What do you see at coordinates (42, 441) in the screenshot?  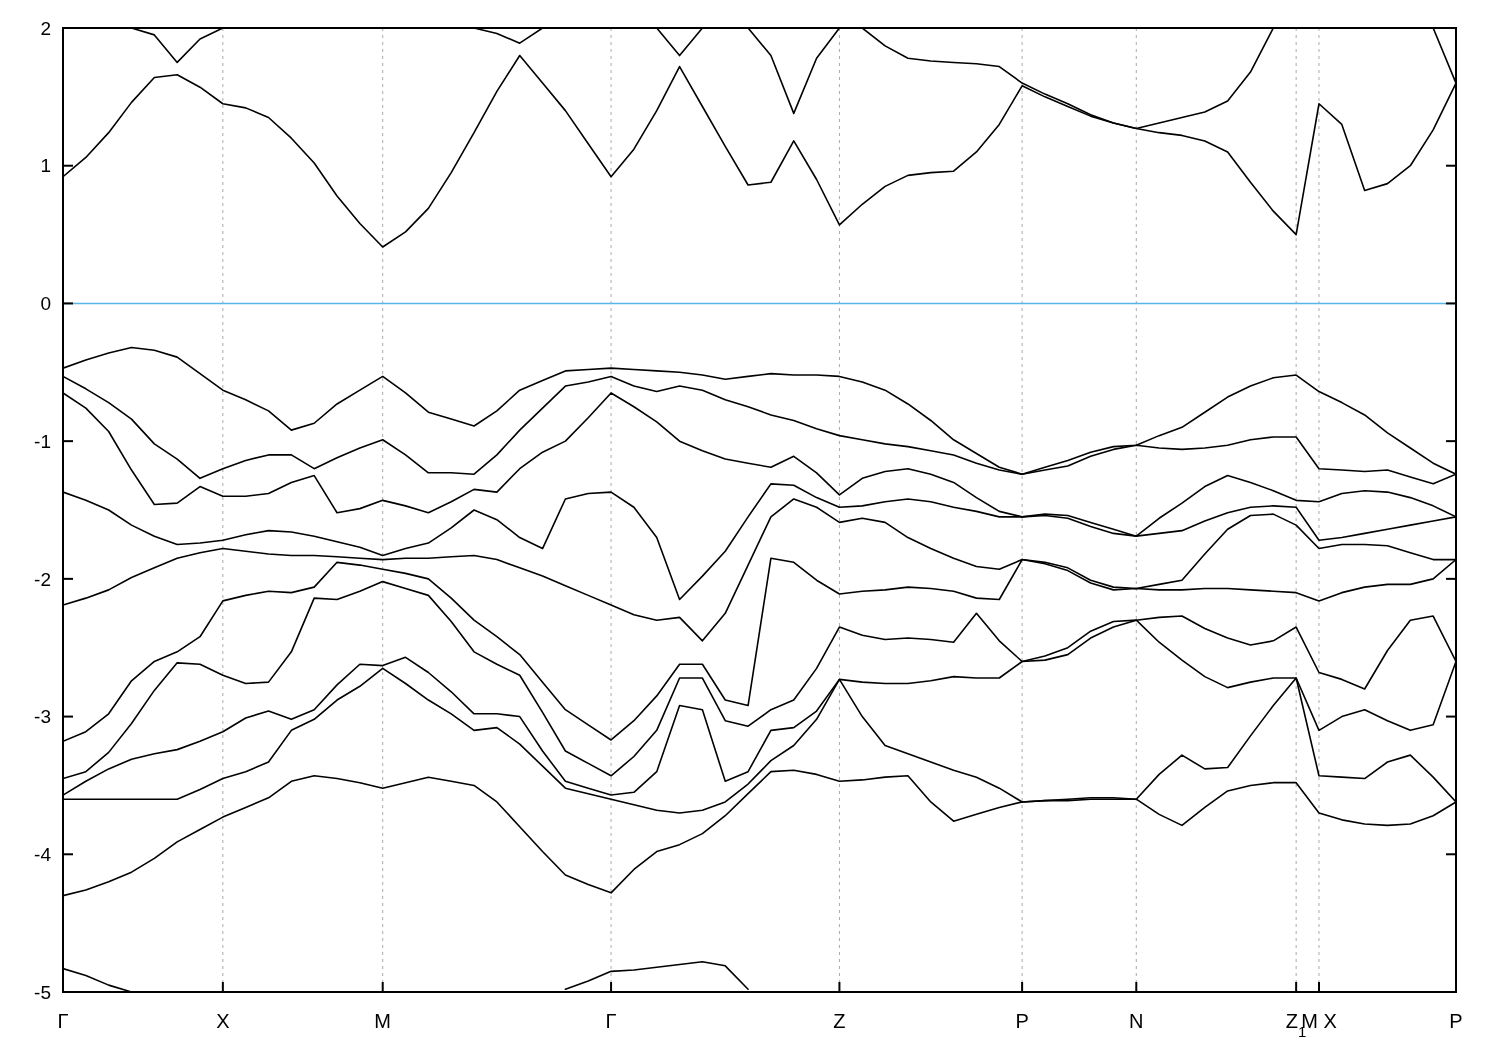 I see `y-tick-label: -1` at bounding box center [42, 441].